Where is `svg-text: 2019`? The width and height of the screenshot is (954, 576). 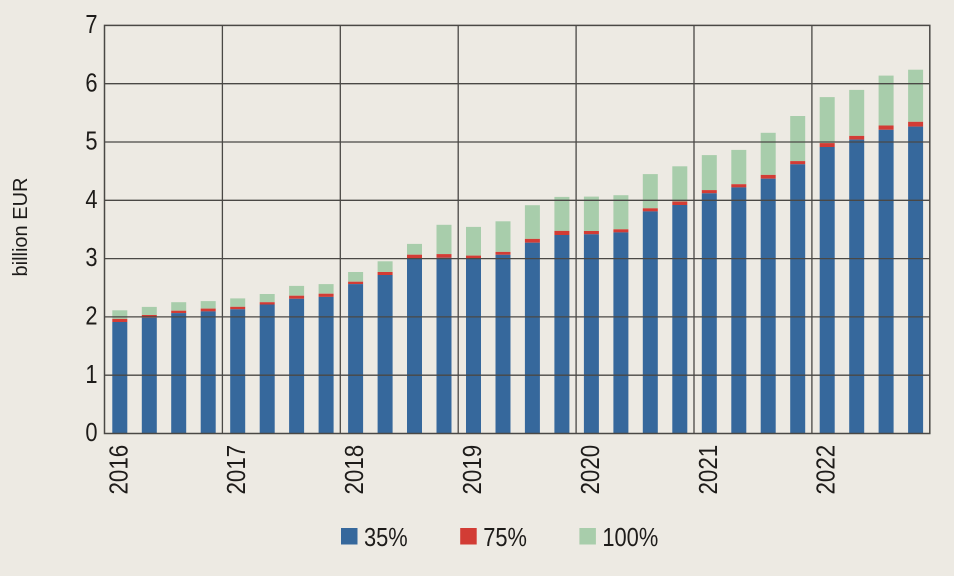 svg-text: 2019 is located at coordinates (472, 470).